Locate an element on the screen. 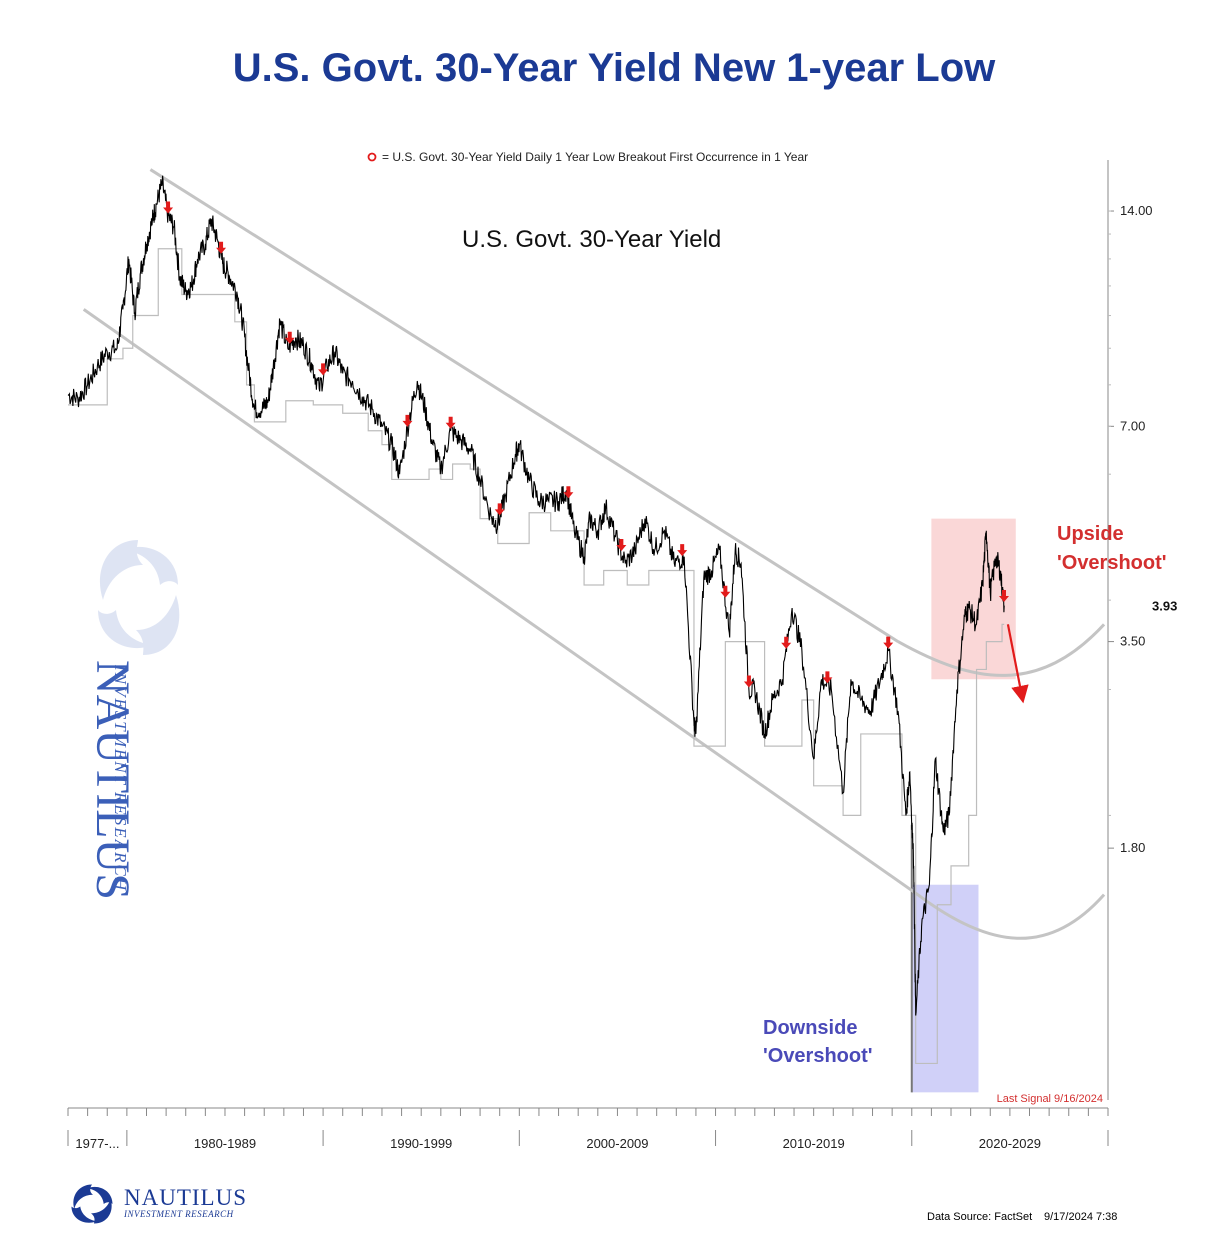  logo-name: NAUTILUS is located at coordinates (185, 1197).